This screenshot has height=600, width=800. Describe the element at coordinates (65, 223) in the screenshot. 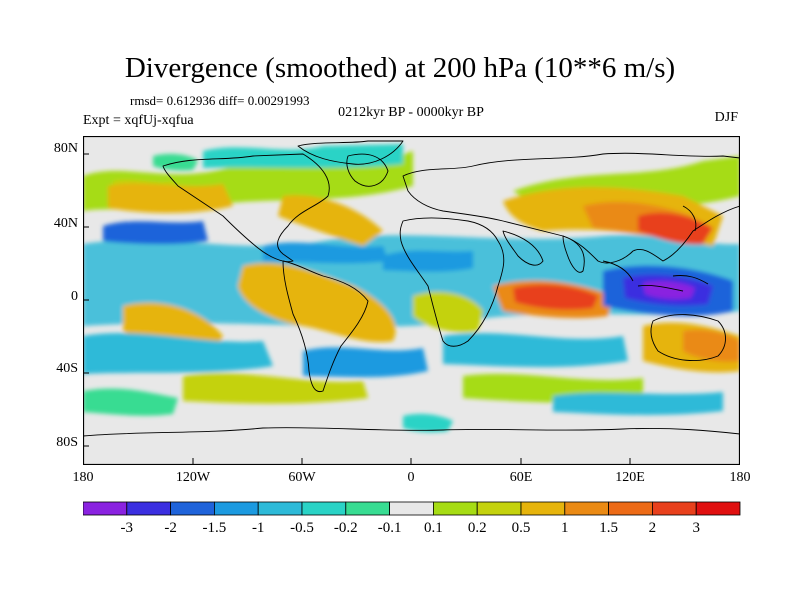

I see `lat-label-40n: 40N` at that location.